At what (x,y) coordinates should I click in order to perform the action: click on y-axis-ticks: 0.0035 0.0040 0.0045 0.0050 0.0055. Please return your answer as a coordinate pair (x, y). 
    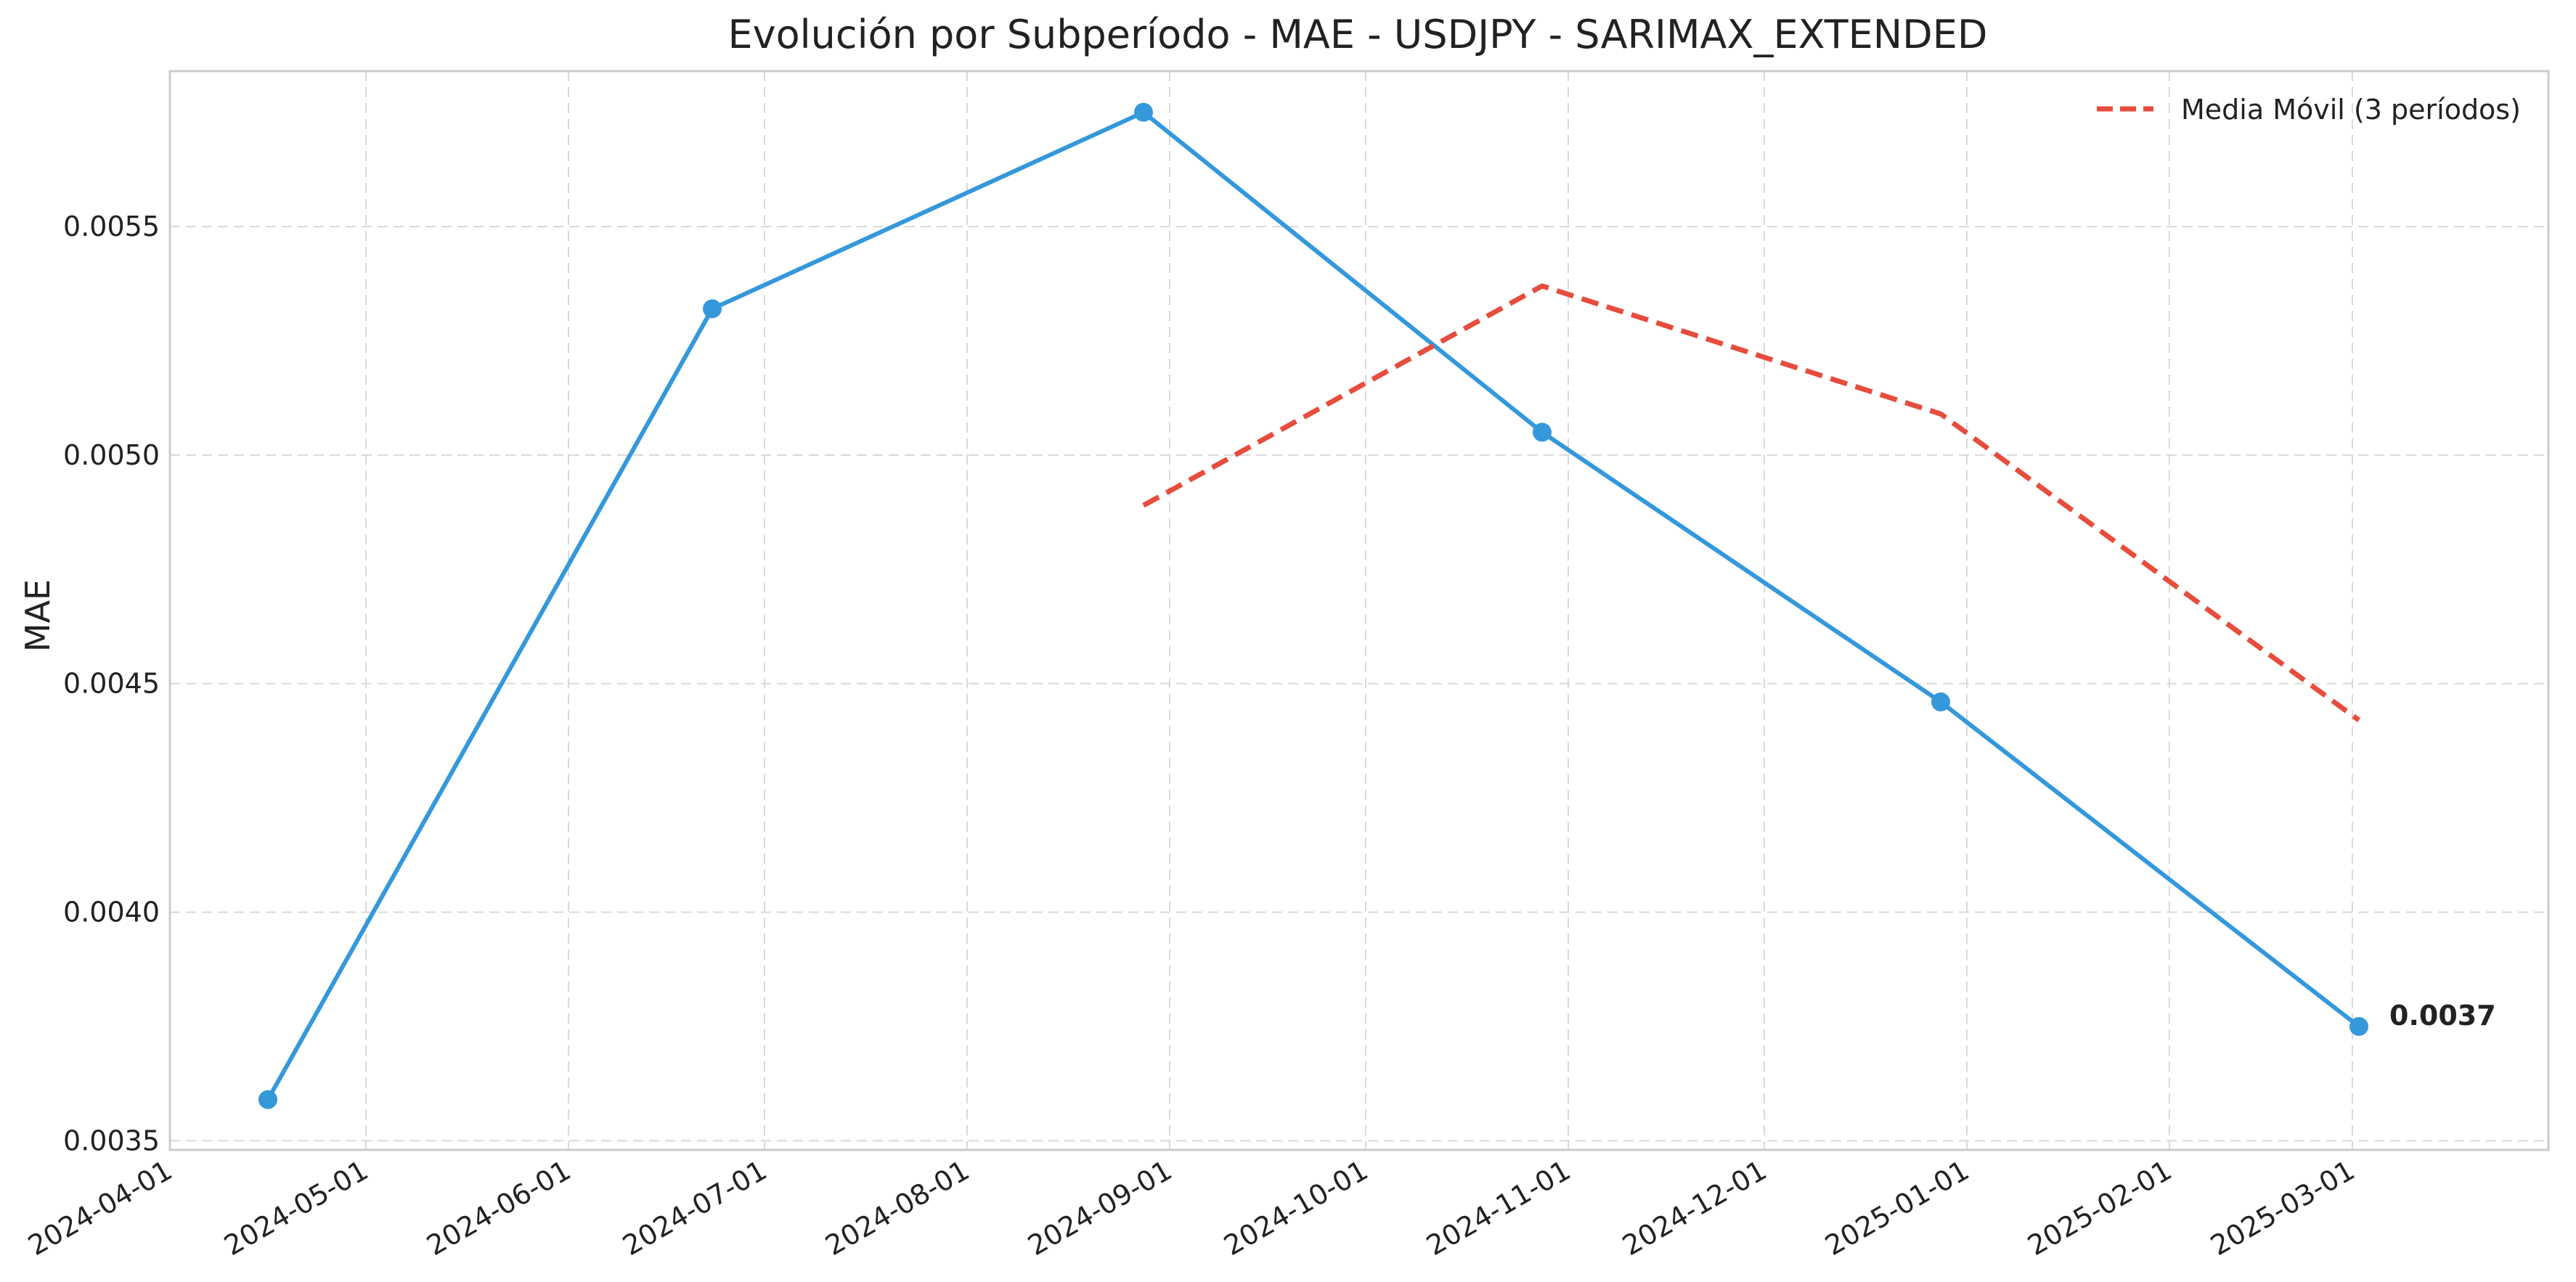
    Looking at the image, I should click on (111, 683).